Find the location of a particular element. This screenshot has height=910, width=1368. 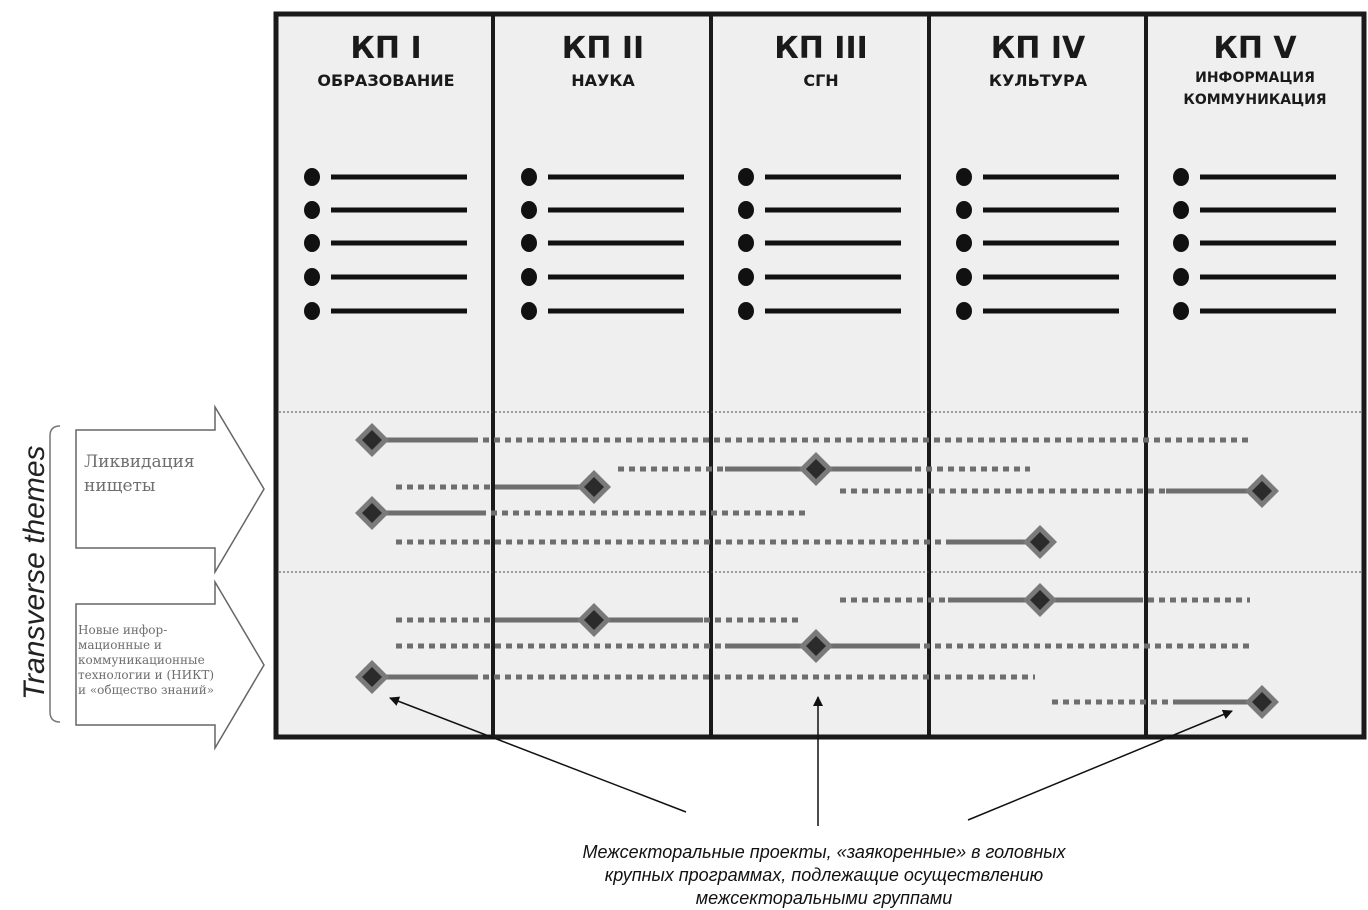

theme-label: Новые инфор- is located at coordinates (122, 630).